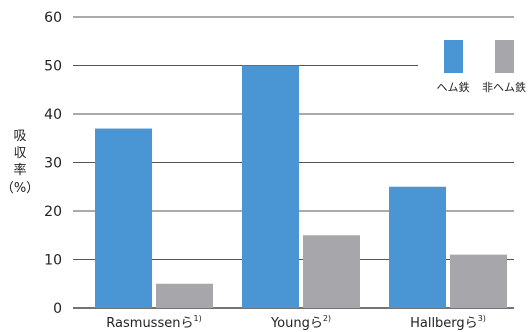  I want to click on x-tick-label: Hallbergら3), so click(448, 322).